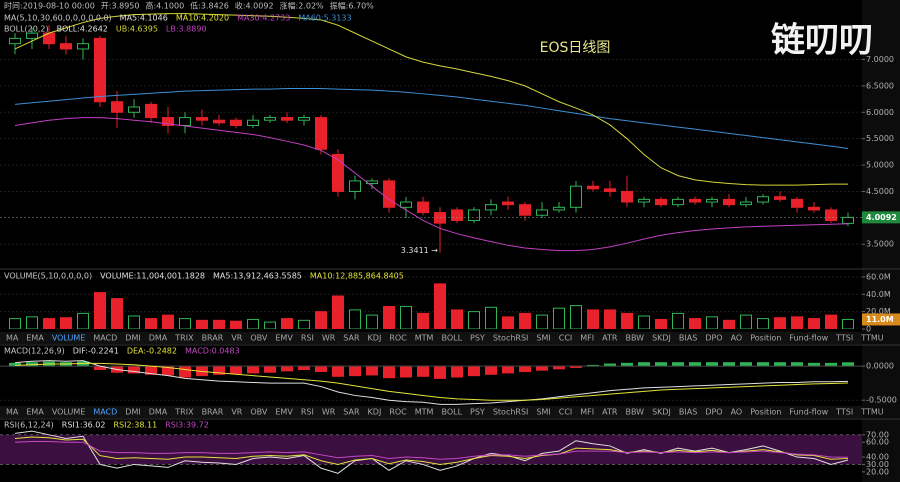 Image resolution: width=900 pixels, height=482 pixels. I want to click on legend-item: MA5:13,912,463.5585, so click(257, 276).